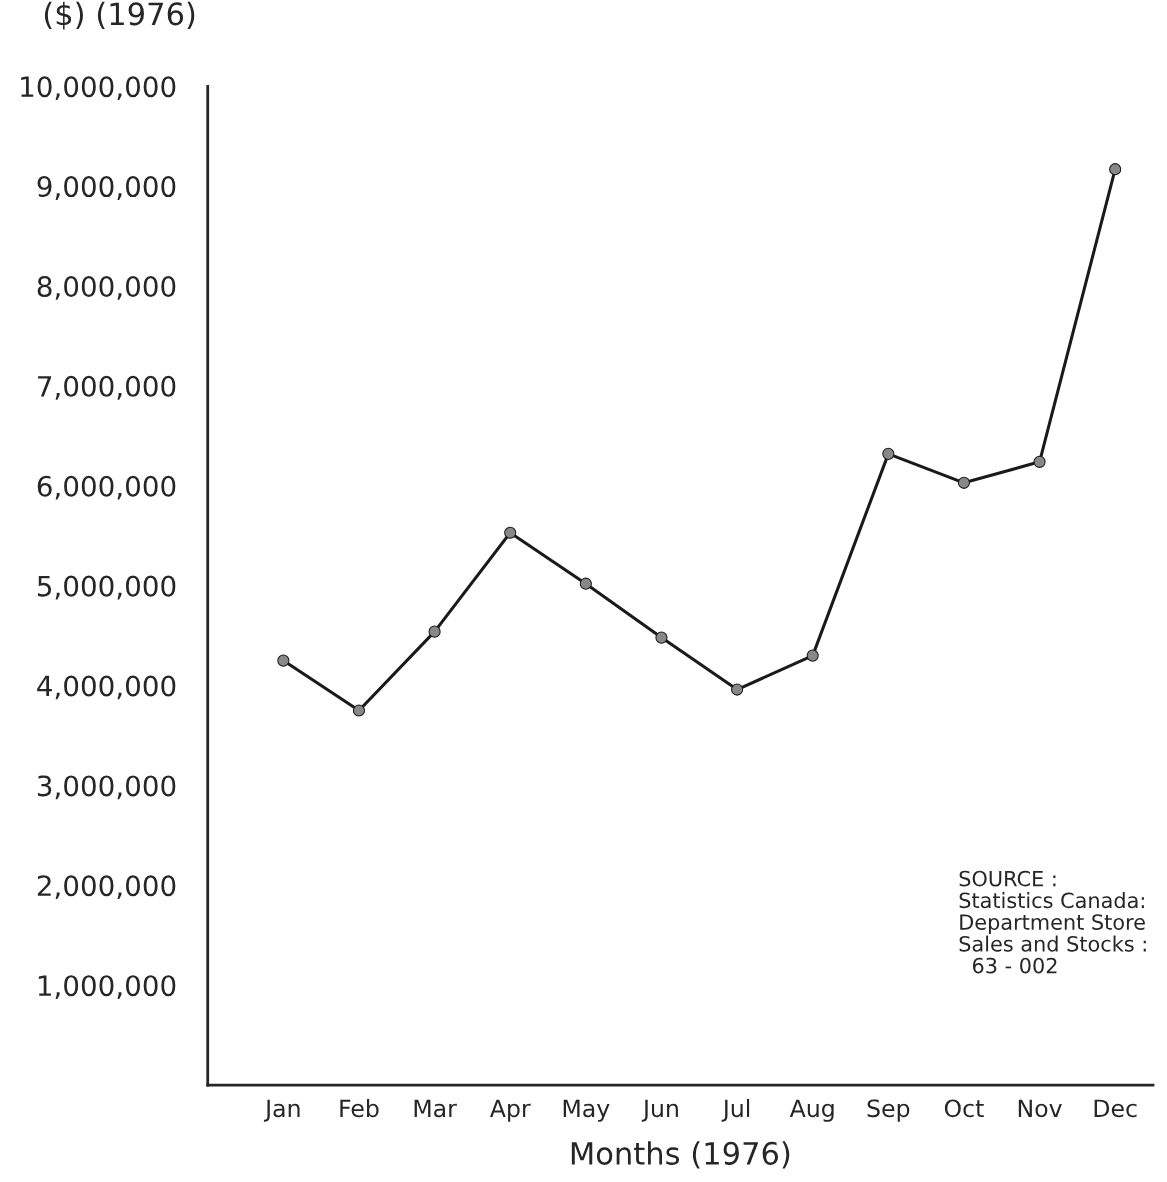 This screenshot has width=1167, height=1182. I want to click on y-tick-label: 3,000,000, so click(106, 787).